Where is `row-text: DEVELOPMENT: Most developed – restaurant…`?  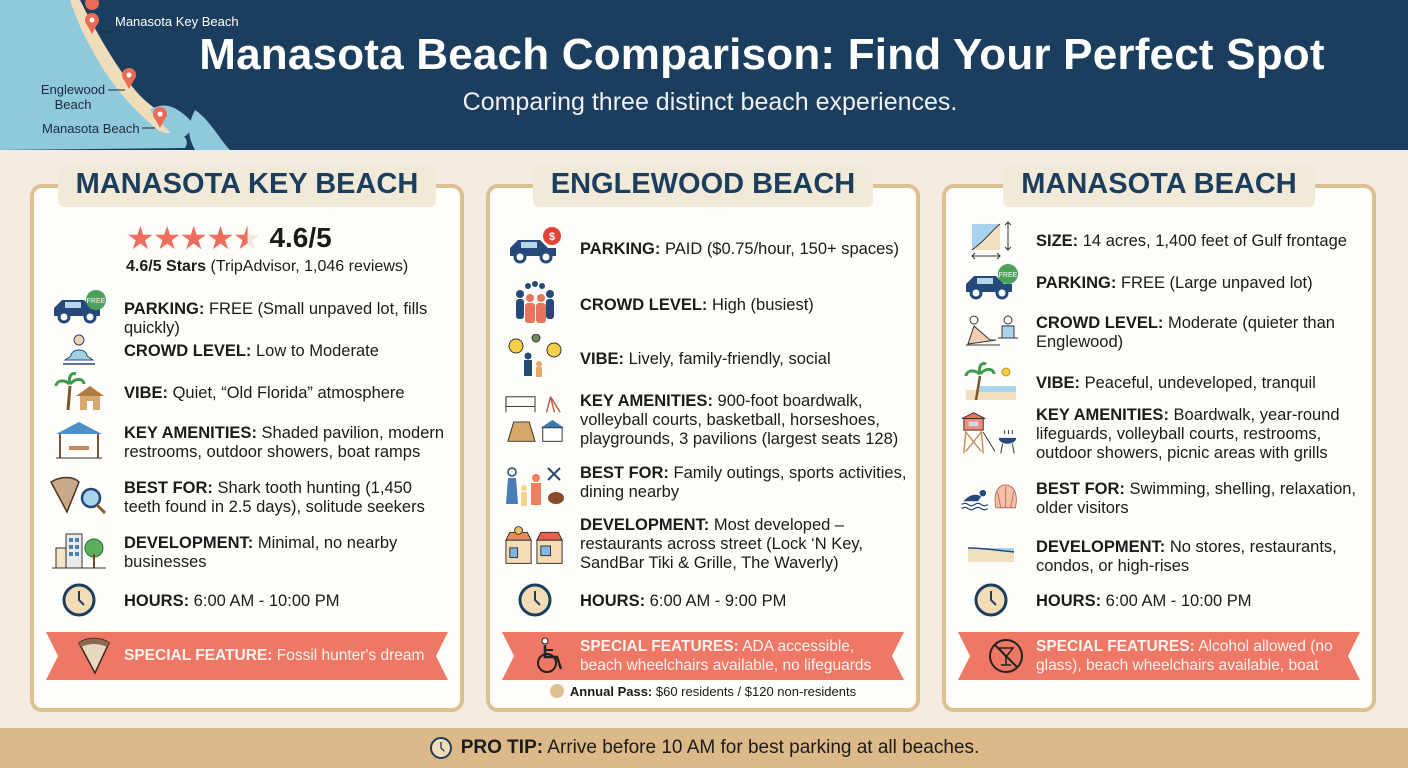 row-text: DEVELOPMENT: Most developed – restaurant… is located at coordinates (744, 544).